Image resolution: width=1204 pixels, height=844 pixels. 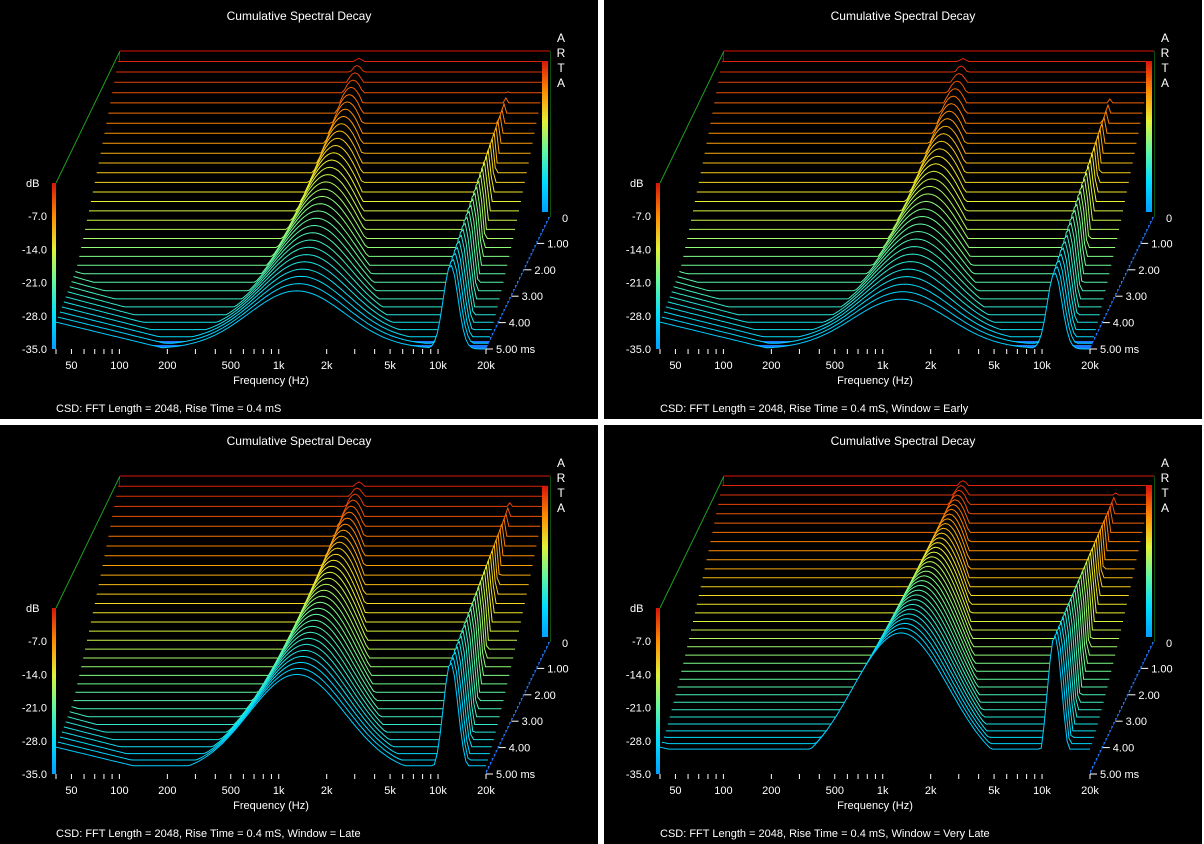 What do you see at coordinates (1120, 350) in the screenshot?
I see `time-tick-label: 5.00 ms` at bounding box center [1120, 350].